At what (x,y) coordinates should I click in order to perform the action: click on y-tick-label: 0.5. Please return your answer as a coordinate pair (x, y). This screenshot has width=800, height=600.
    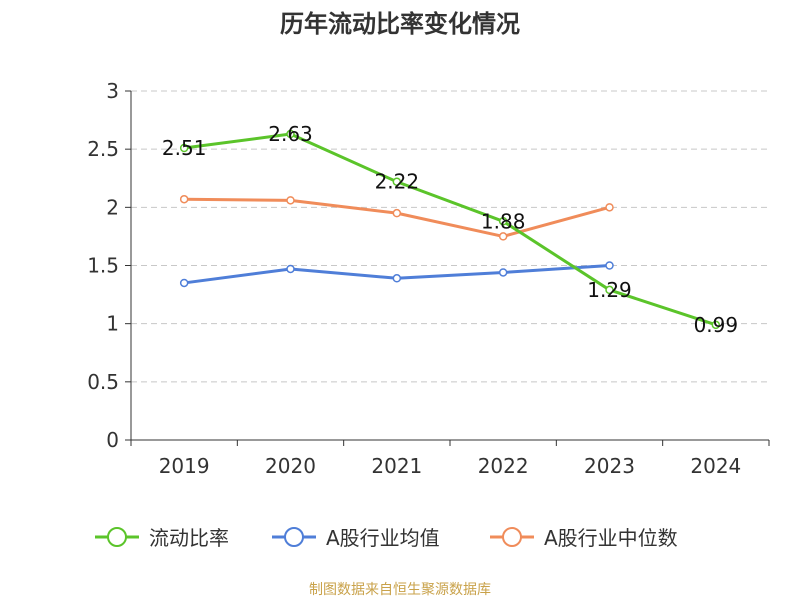
    Looking at the image, I should click on (103, 382).